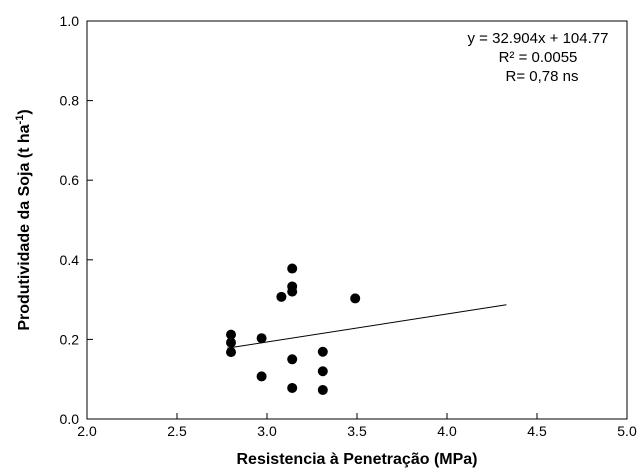 Image resolution: width=642 pixels, height=473 pixels. I want to click on trendline-layer, so click(367, 326).